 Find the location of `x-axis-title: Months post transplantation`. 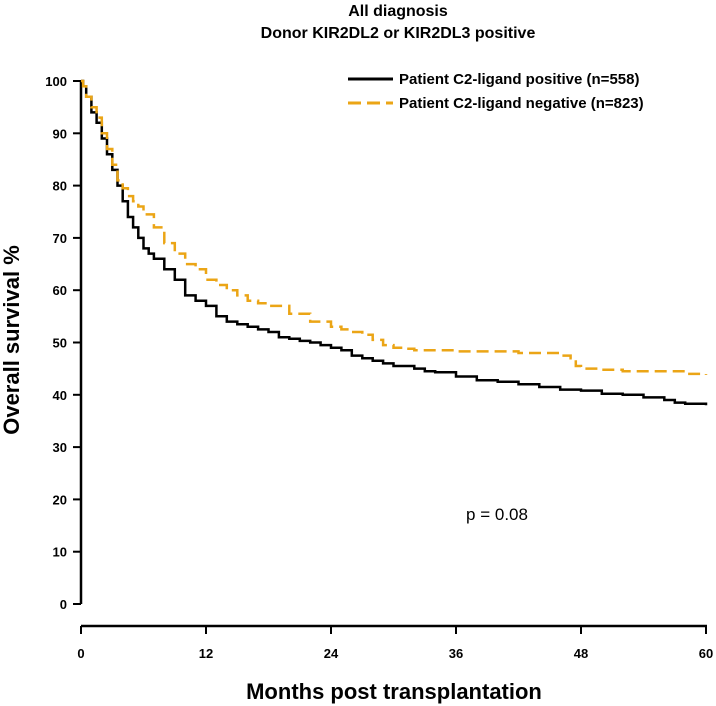

x-axis-title: Months post transplantation is located at coordinates (394, 691).